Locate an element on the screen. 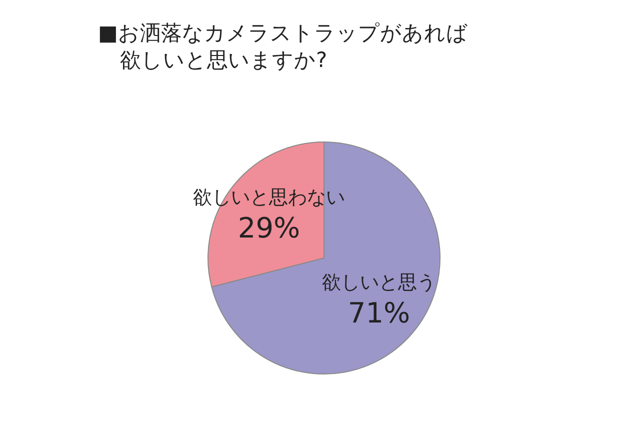 Image resolution: width=640 pixels, height=426 pixels. chart-title: ■お洒落なカメラストラップがあれば欲しいと思いますか? is located at coordinates (283, 47).